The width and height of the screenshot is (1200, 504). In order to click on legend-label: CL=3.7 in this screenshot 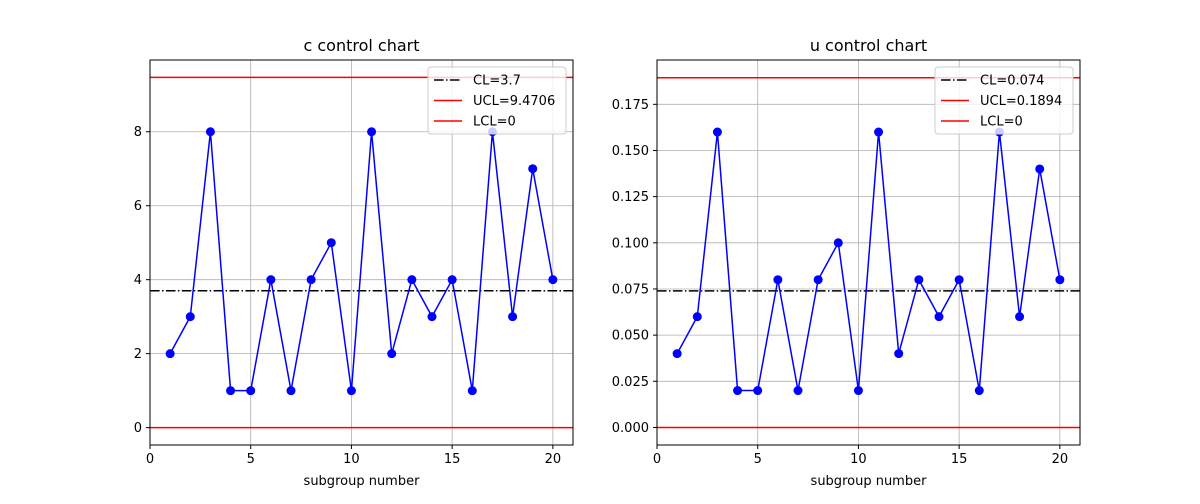, I will do `click(497, 81)`.